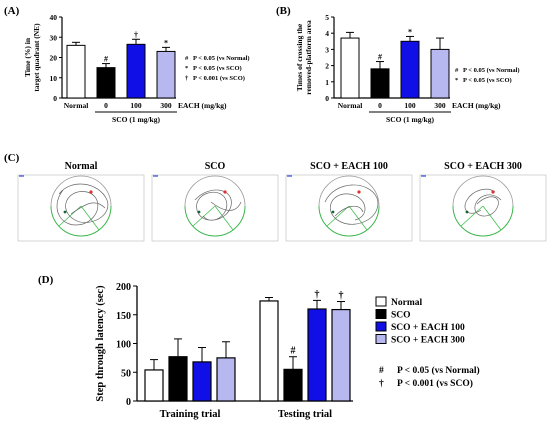 This screenshot has height=424, width=550. What do you see at coordinates (123, 345) in the screenshot?
I see `y-tick-label: 100` at bounding box center [123, 345].